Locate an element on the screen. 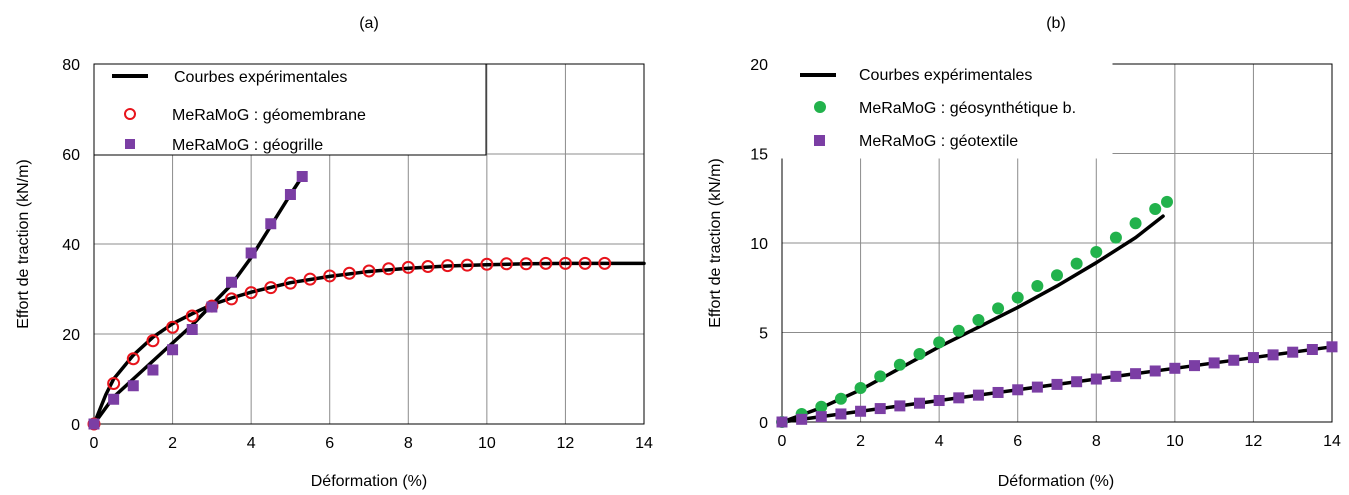  x-tick-label: 0 is located at coordinates (782, 441).